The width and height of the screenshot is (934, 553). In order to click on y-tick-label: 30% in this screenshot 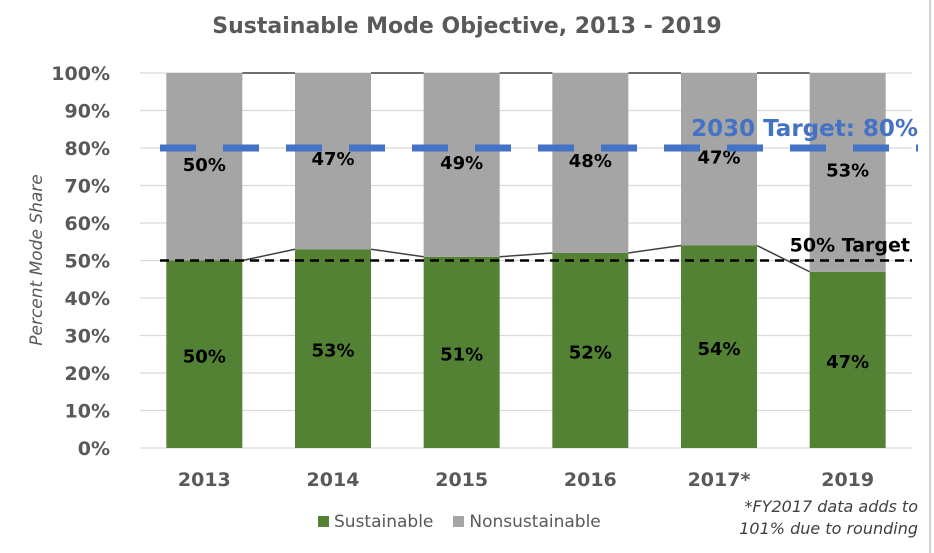, I will do `click(87, 337)`.